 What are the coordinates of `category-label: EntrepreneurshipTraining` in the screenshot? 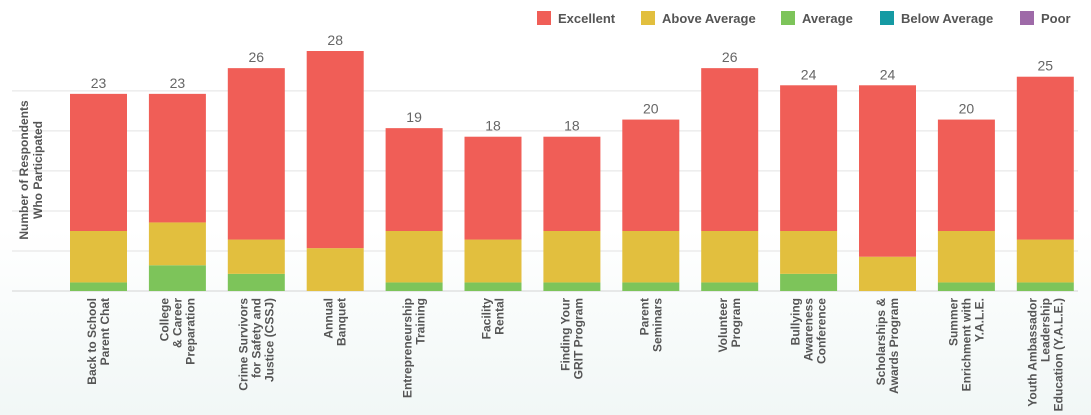 It's located at (414, 348).